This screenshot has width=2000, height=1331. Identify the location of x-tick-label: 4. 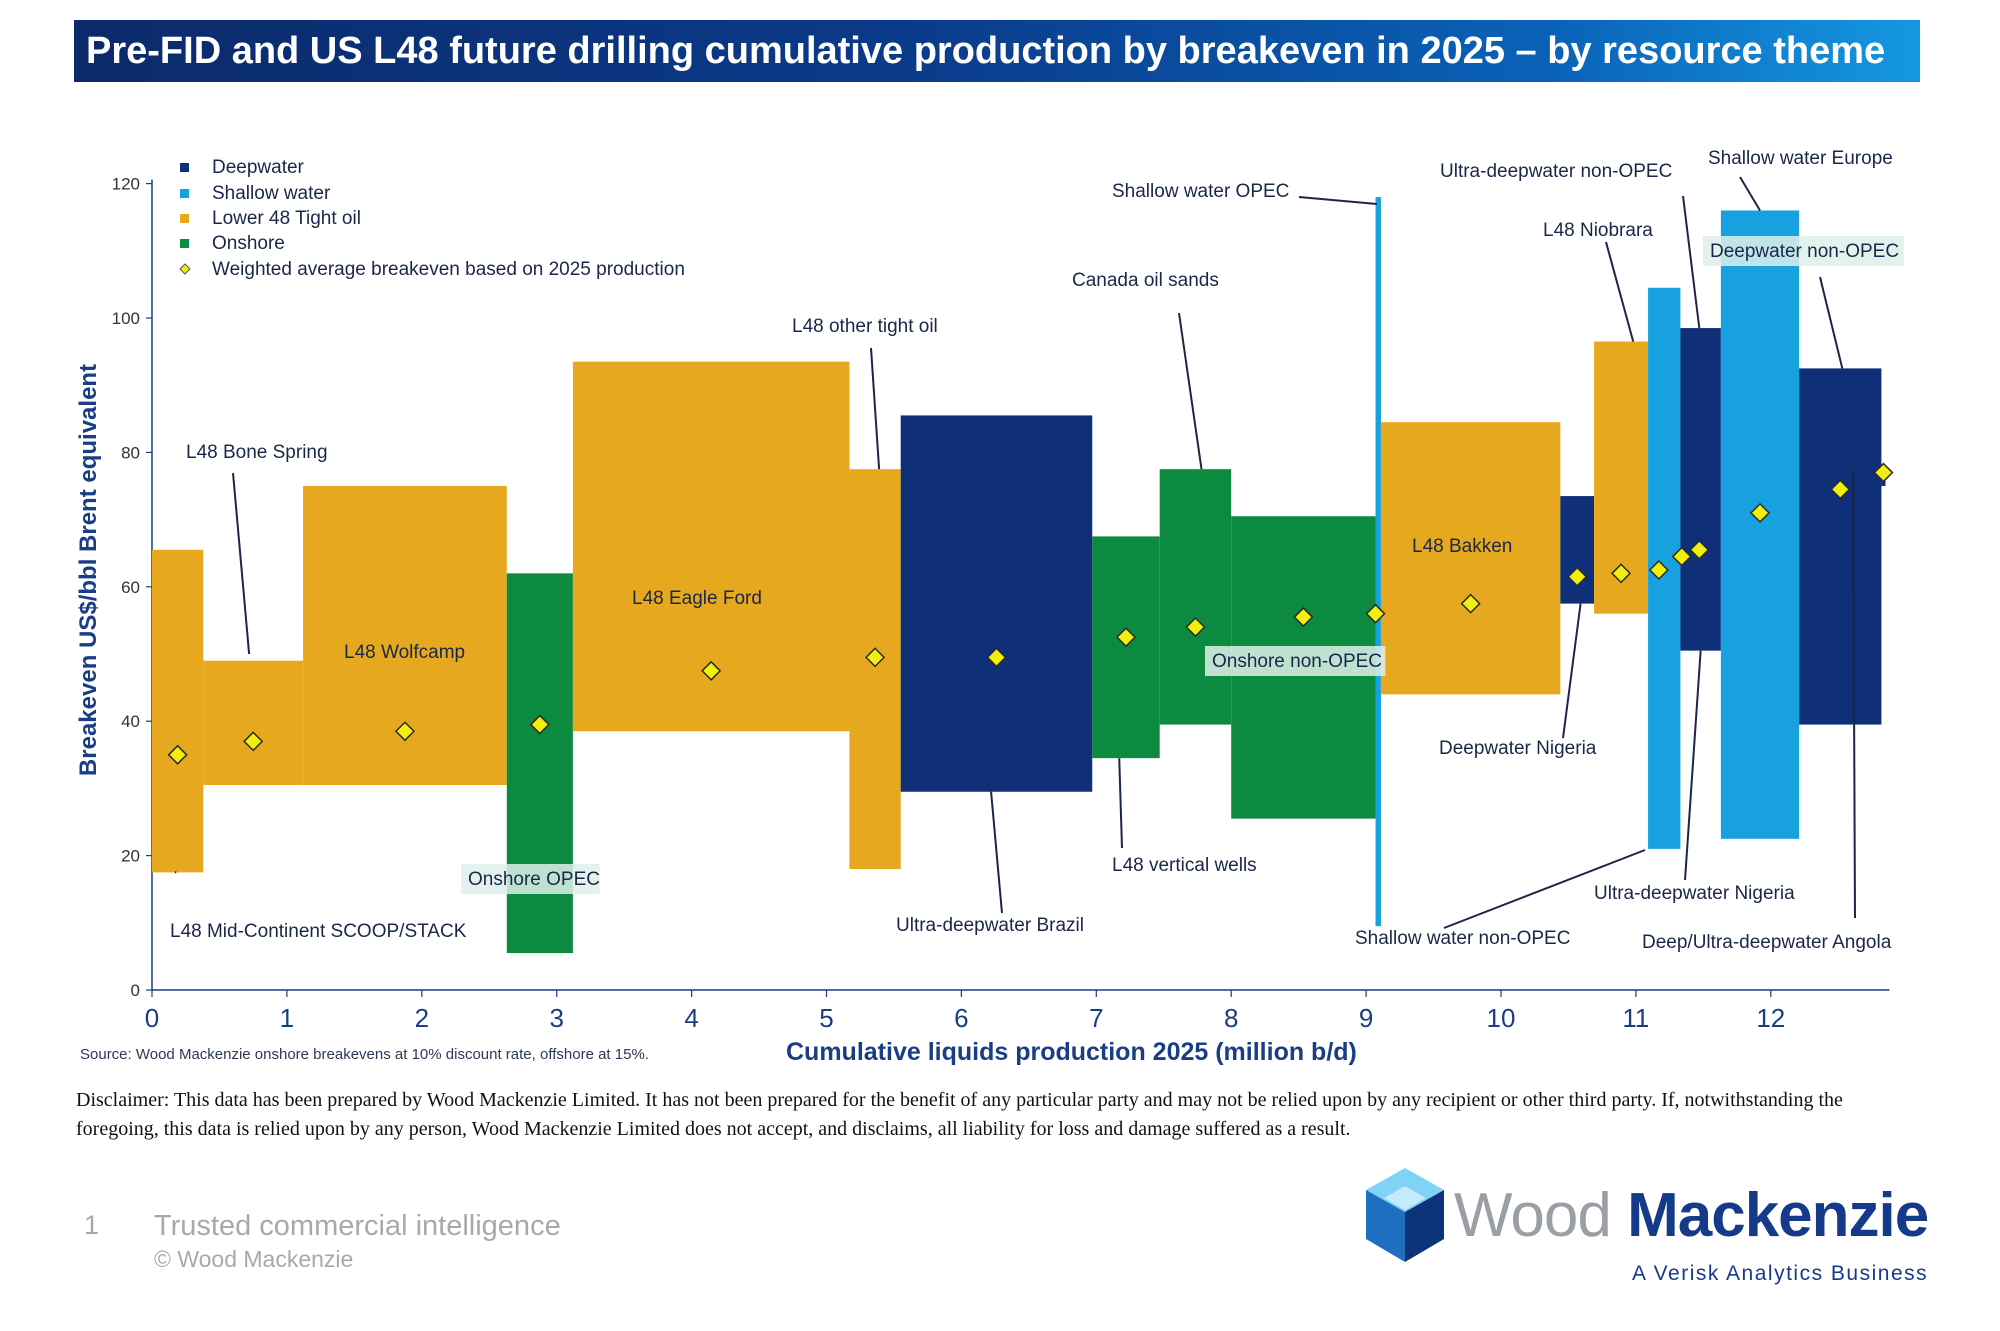
(691, 1018).